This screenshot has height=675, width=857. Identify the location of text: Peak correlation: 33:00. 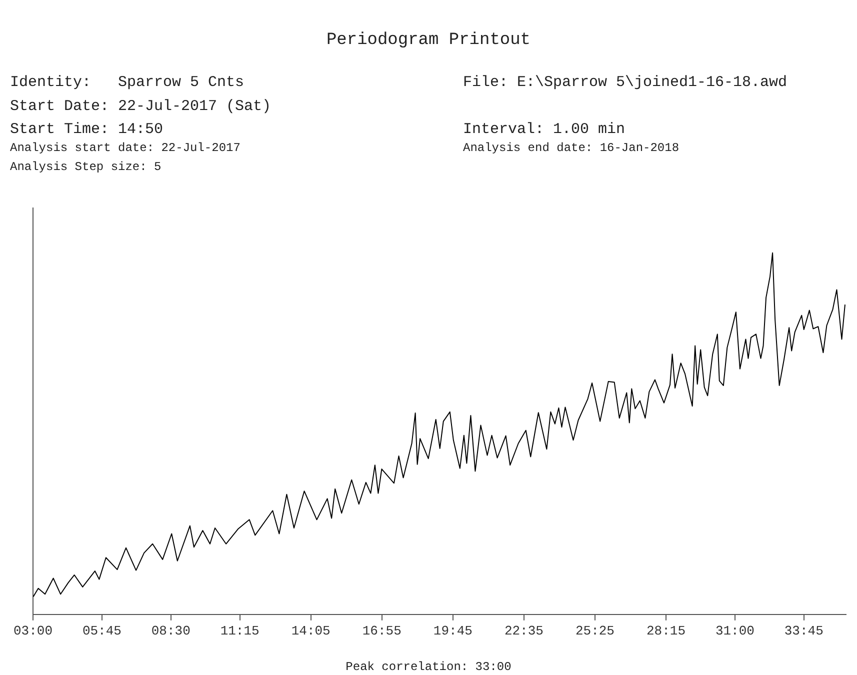
(428, 667).